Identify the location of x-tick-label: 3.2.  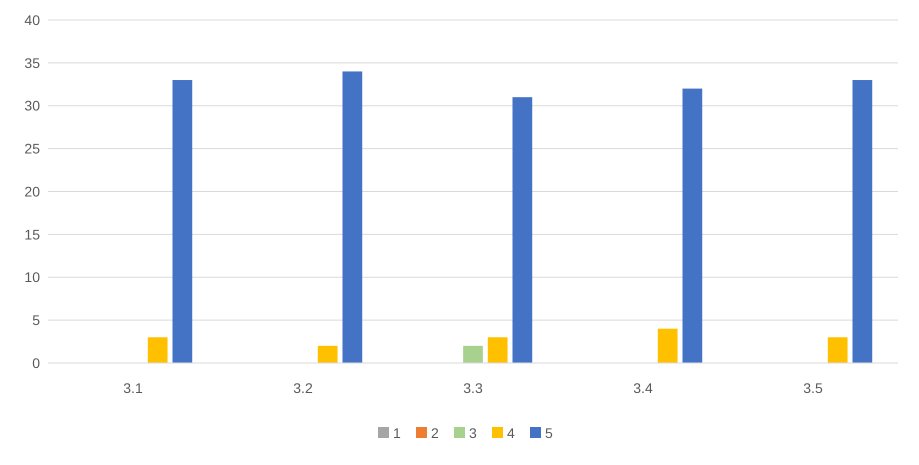
(303, 388).